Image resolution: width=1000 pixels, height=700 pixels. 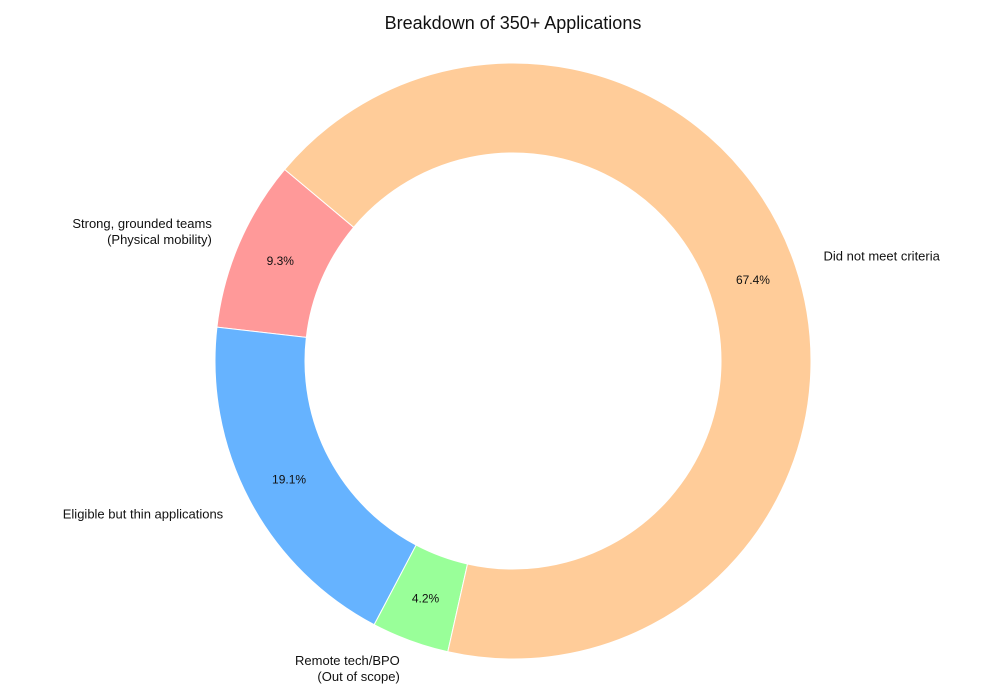 I want to click on slice-pct-label-1: 19.1%, so click(x=289, y=479).